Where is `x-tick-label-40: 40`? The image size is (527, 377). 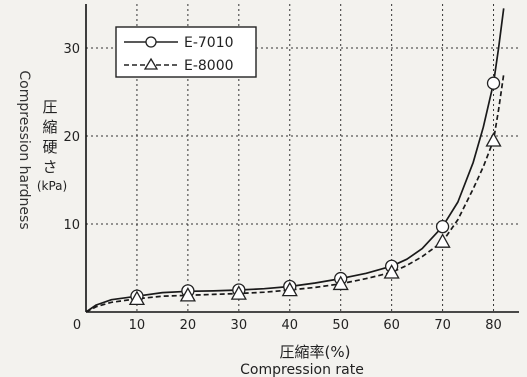 x-tick-label-40: 40 is located at coordinates (289, 325).